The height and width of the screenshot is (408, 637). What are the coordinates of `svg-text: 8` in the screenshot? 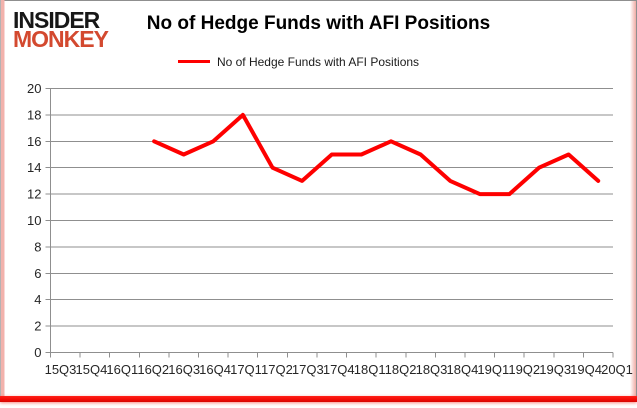 It's located at (37, 246).